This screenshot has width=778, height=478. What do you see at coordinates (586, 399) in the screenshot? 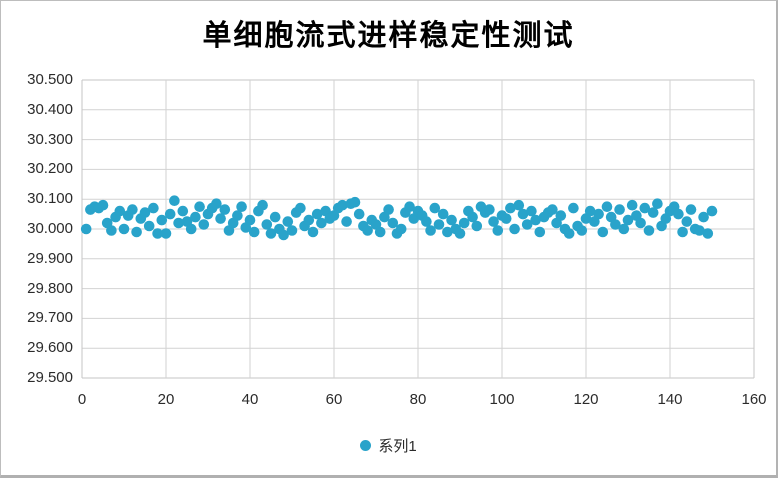
I see `x-tick-label: 120` at bounding box center [586, 399].